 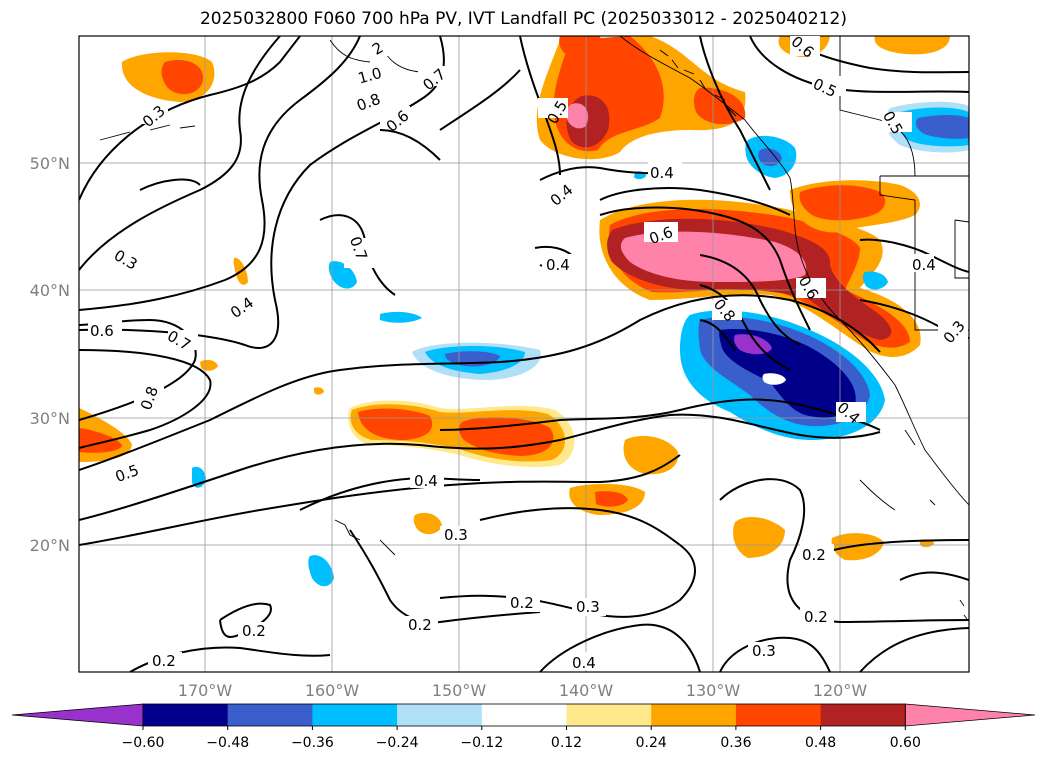 I want to click on warm-band, so click(x=713, y=256).